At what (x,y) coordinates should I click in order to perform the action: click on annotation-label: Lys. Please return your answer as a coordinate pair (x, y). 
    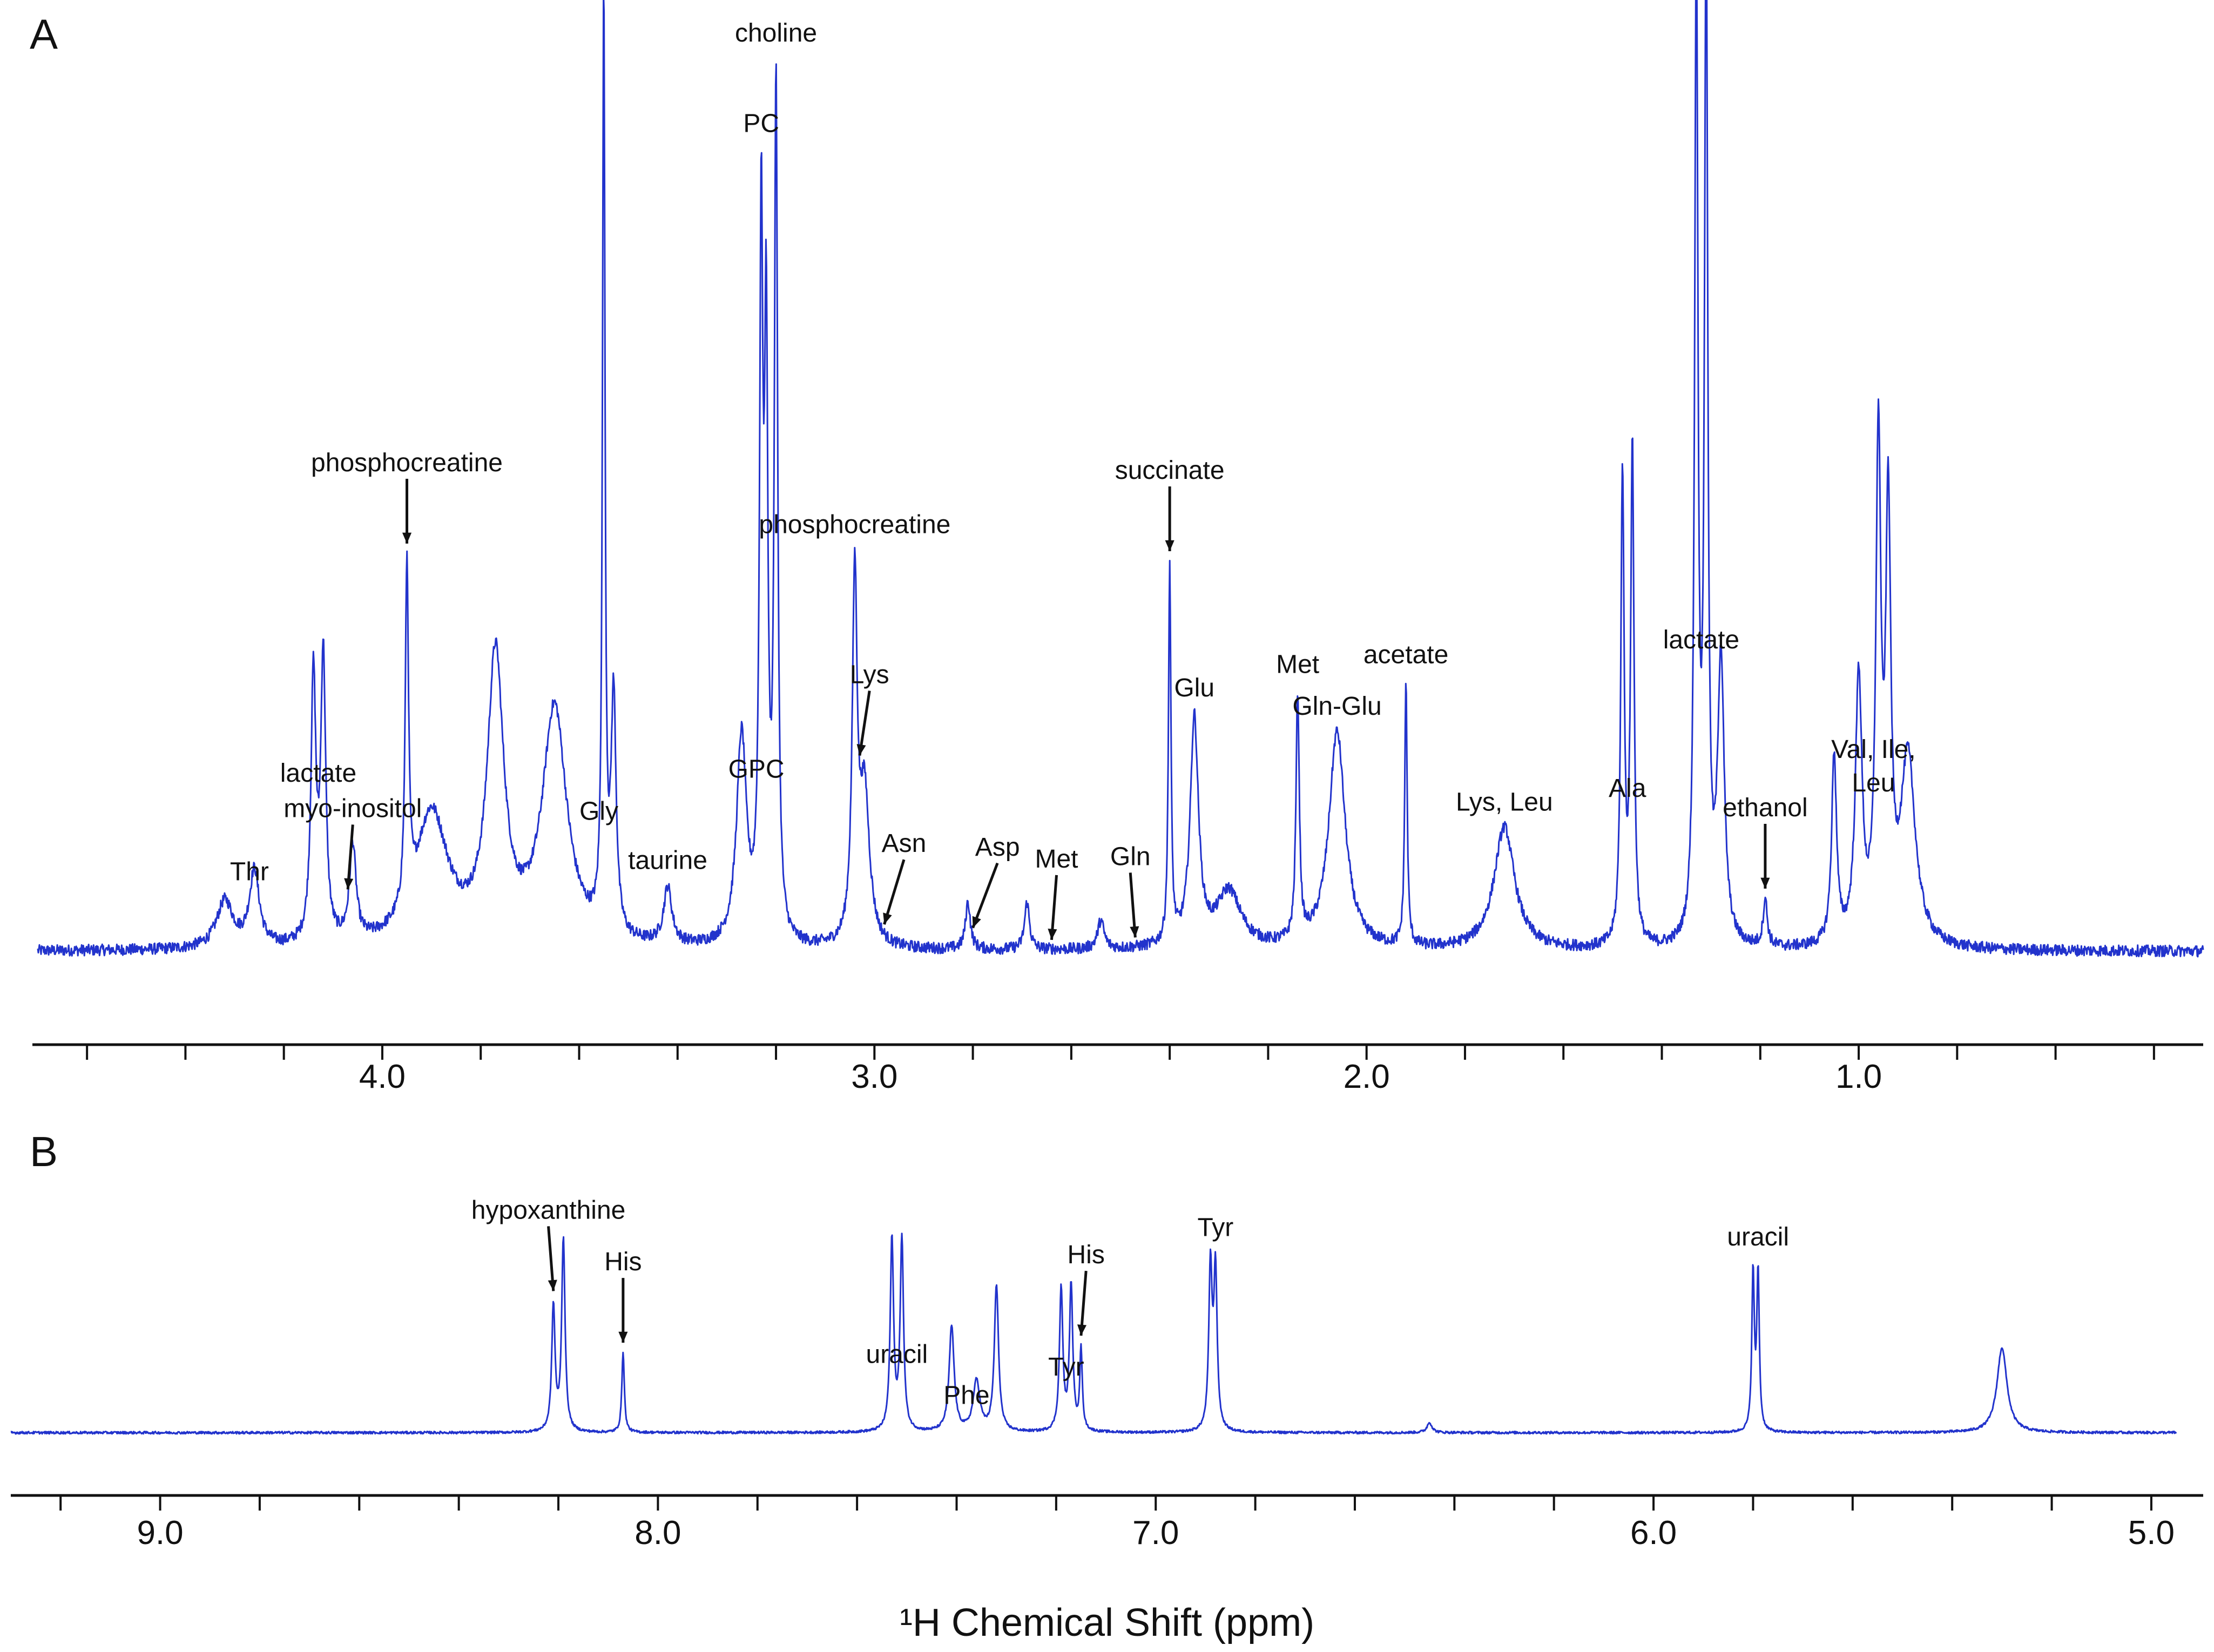
    Looking at the image, I should click on (870, 674).